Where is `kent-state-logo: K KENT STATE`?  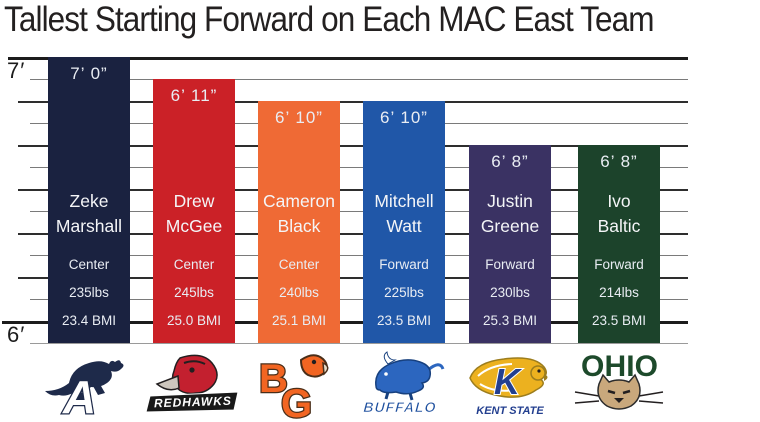
kent-state-logo: K KENT STATE is located at coordinates (510, 385).